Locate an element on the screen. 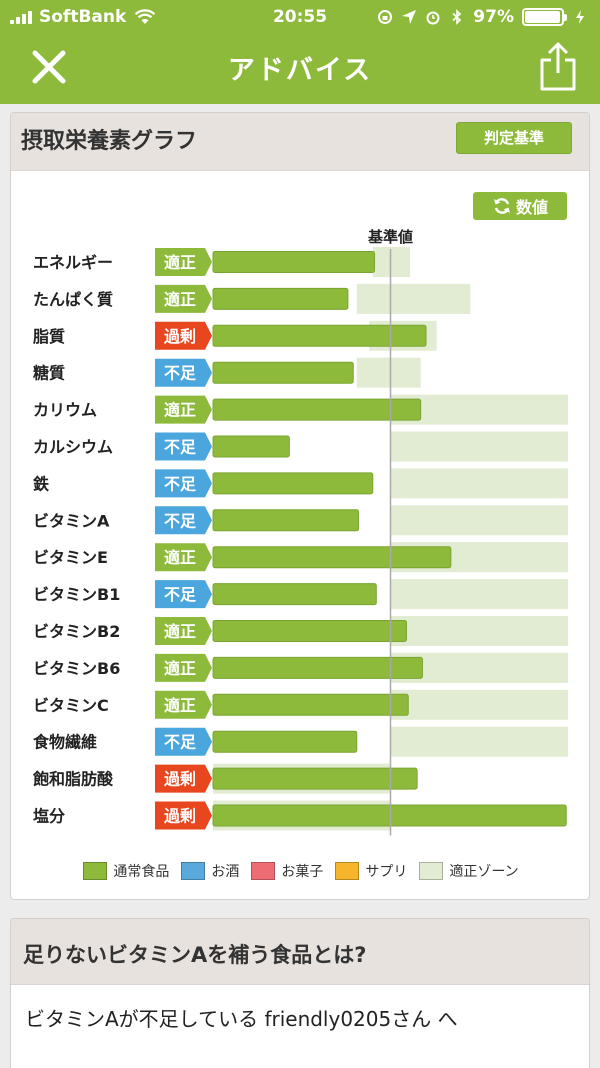  category-label: ビタミンA is located at coordinates (71, 520).